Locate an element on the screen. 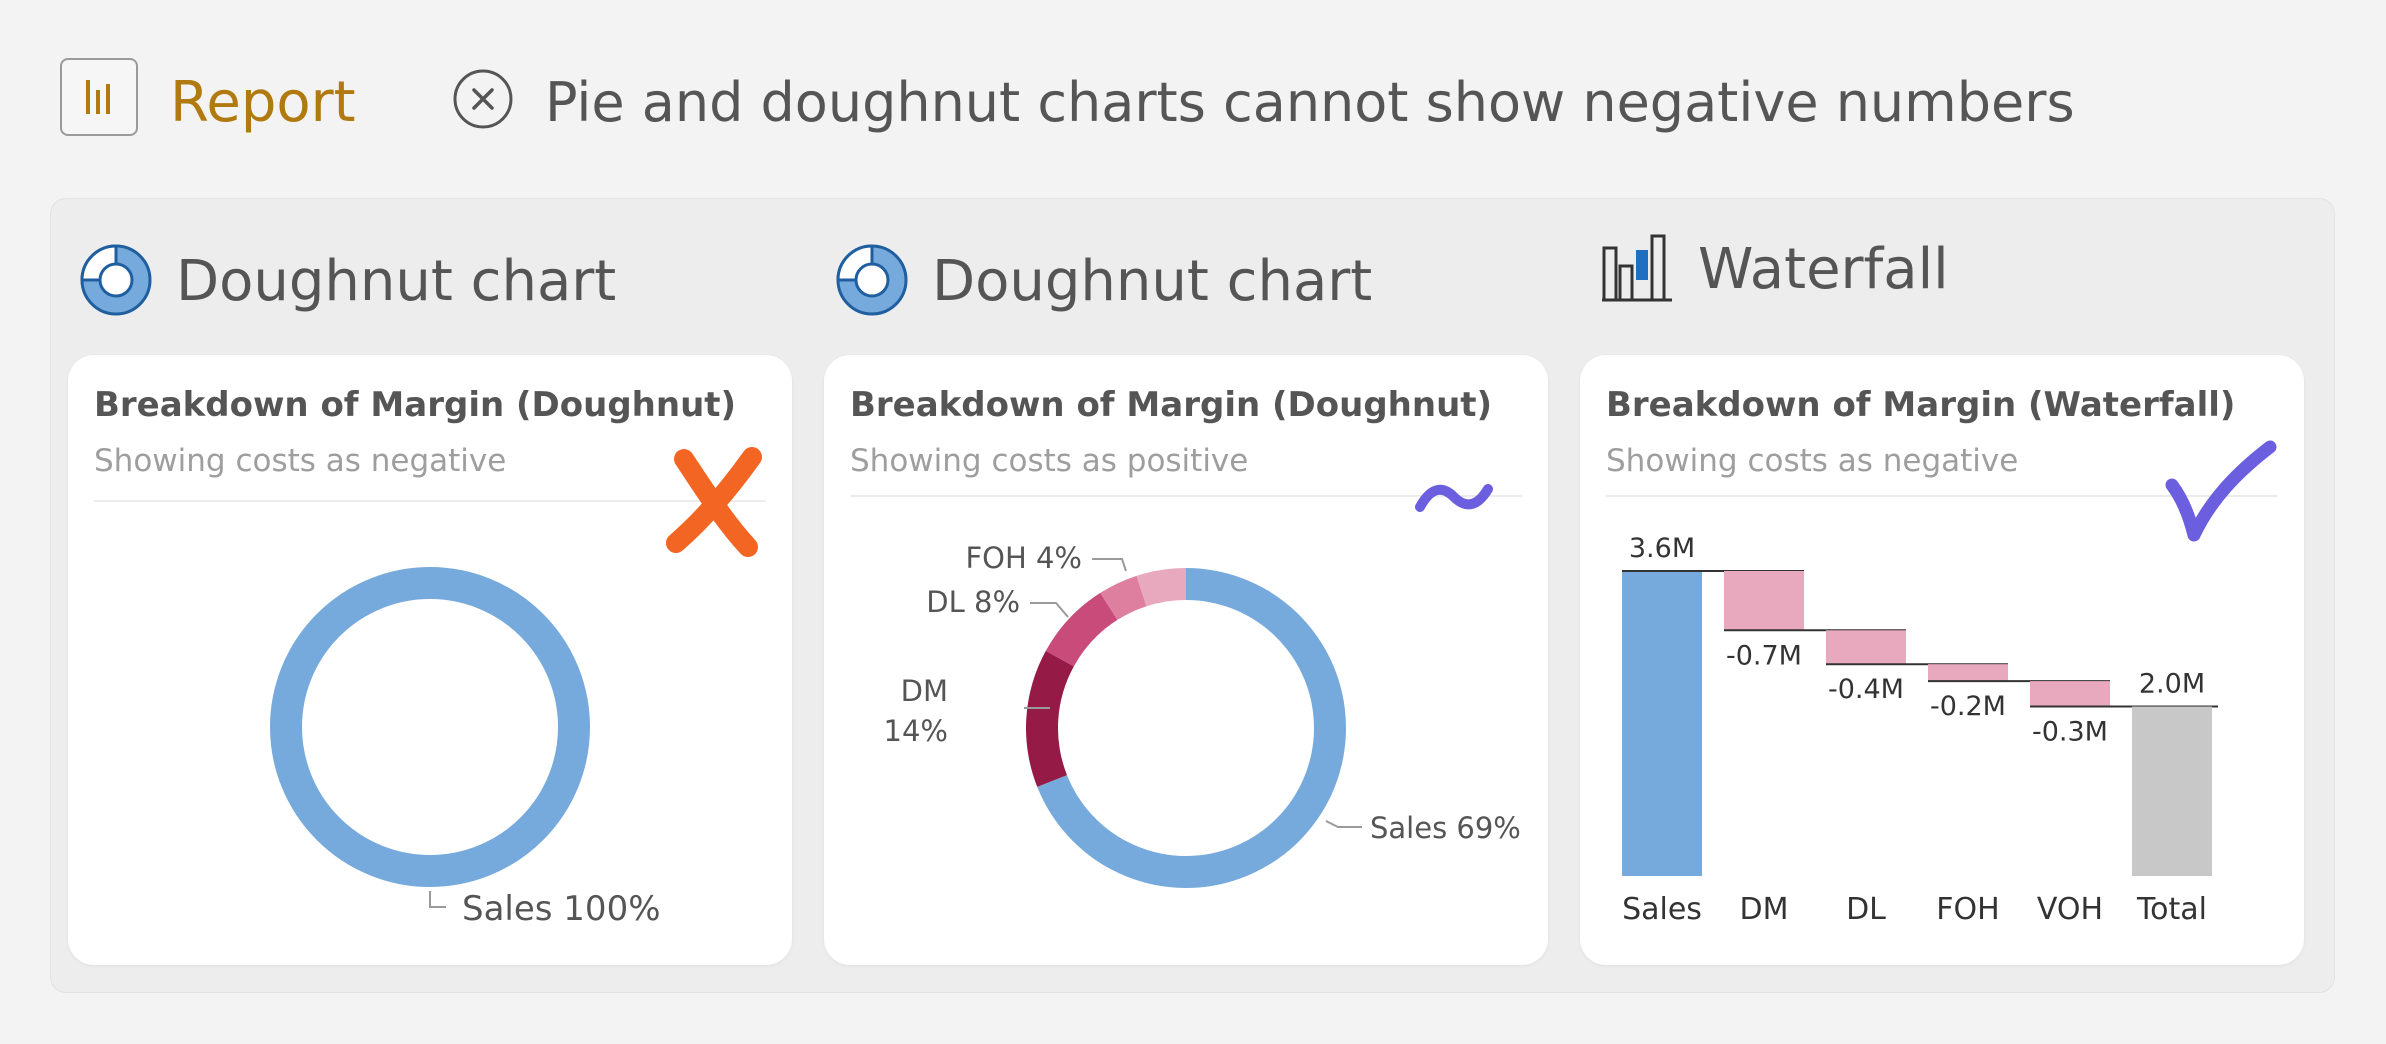 This screenshot has width=2386, height=1044. x-tick-label-dm: DM is located at coordinates (1764, 909).